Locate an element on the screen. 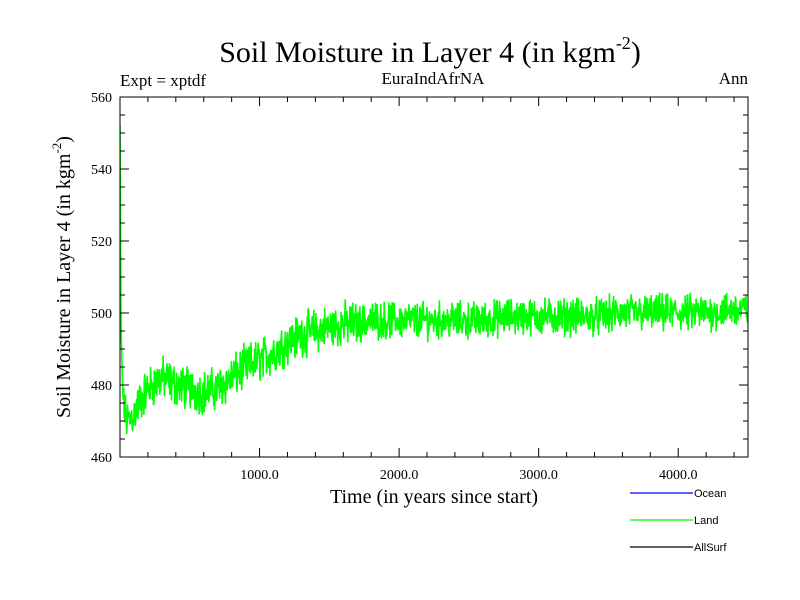 The width and height of the screenshot is (800, 600). x-axis-label: Time (in years since start) is located at coordinates (434, 497).